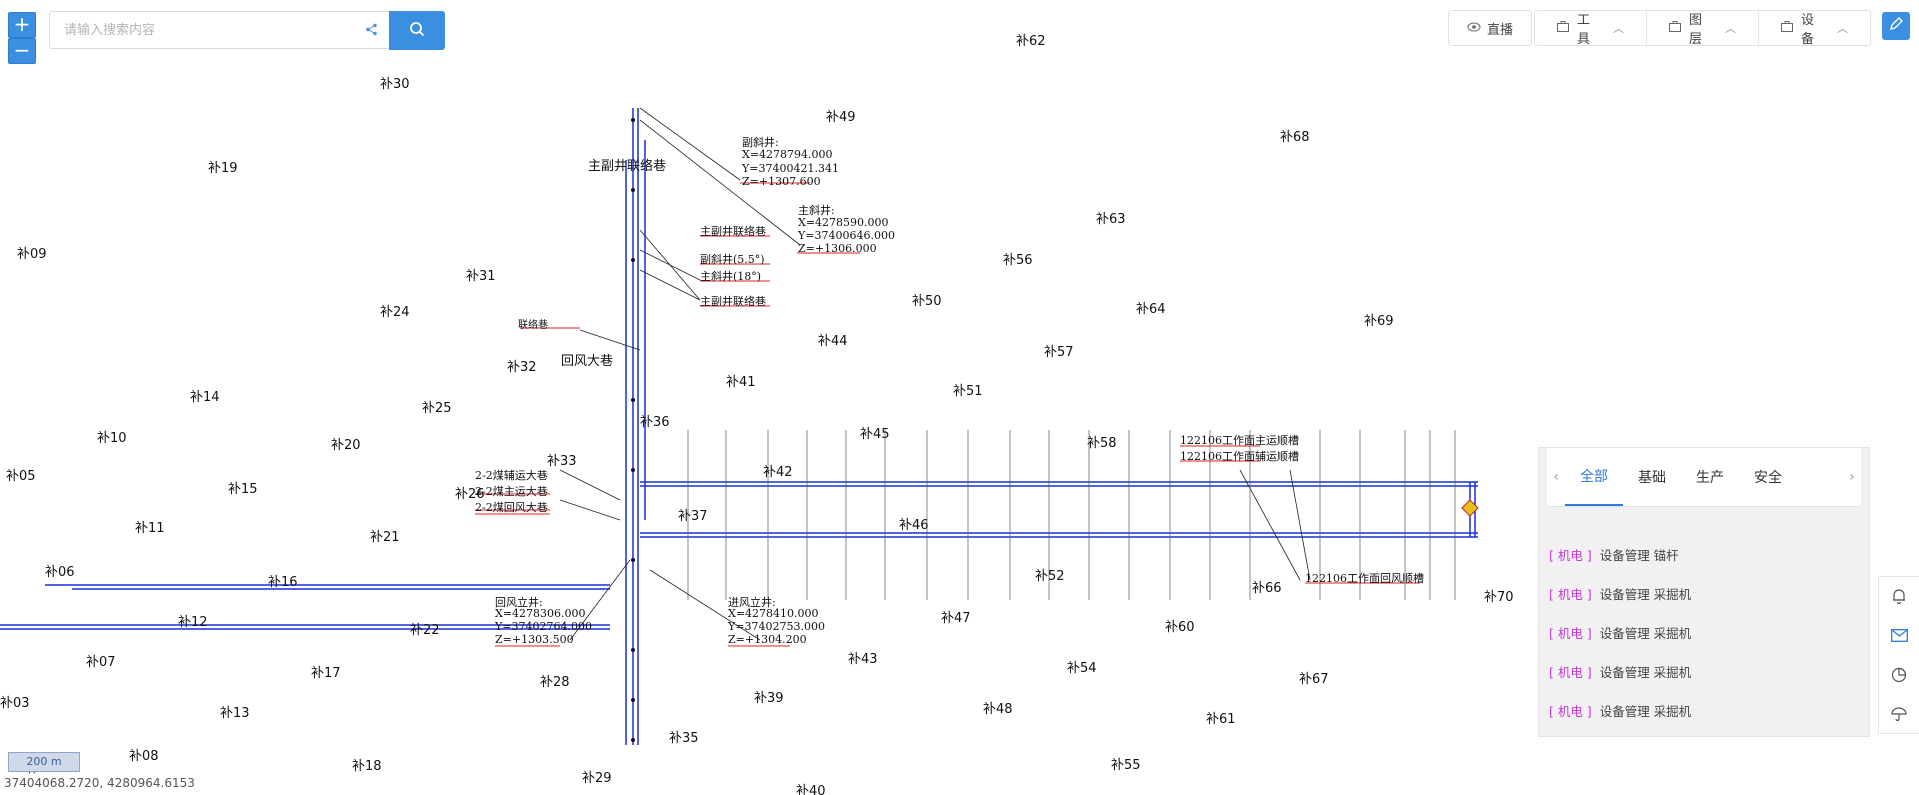 The height and width of the screenshot is (795, 1919). I want to click on map-point: 补41, so click(741, 382).